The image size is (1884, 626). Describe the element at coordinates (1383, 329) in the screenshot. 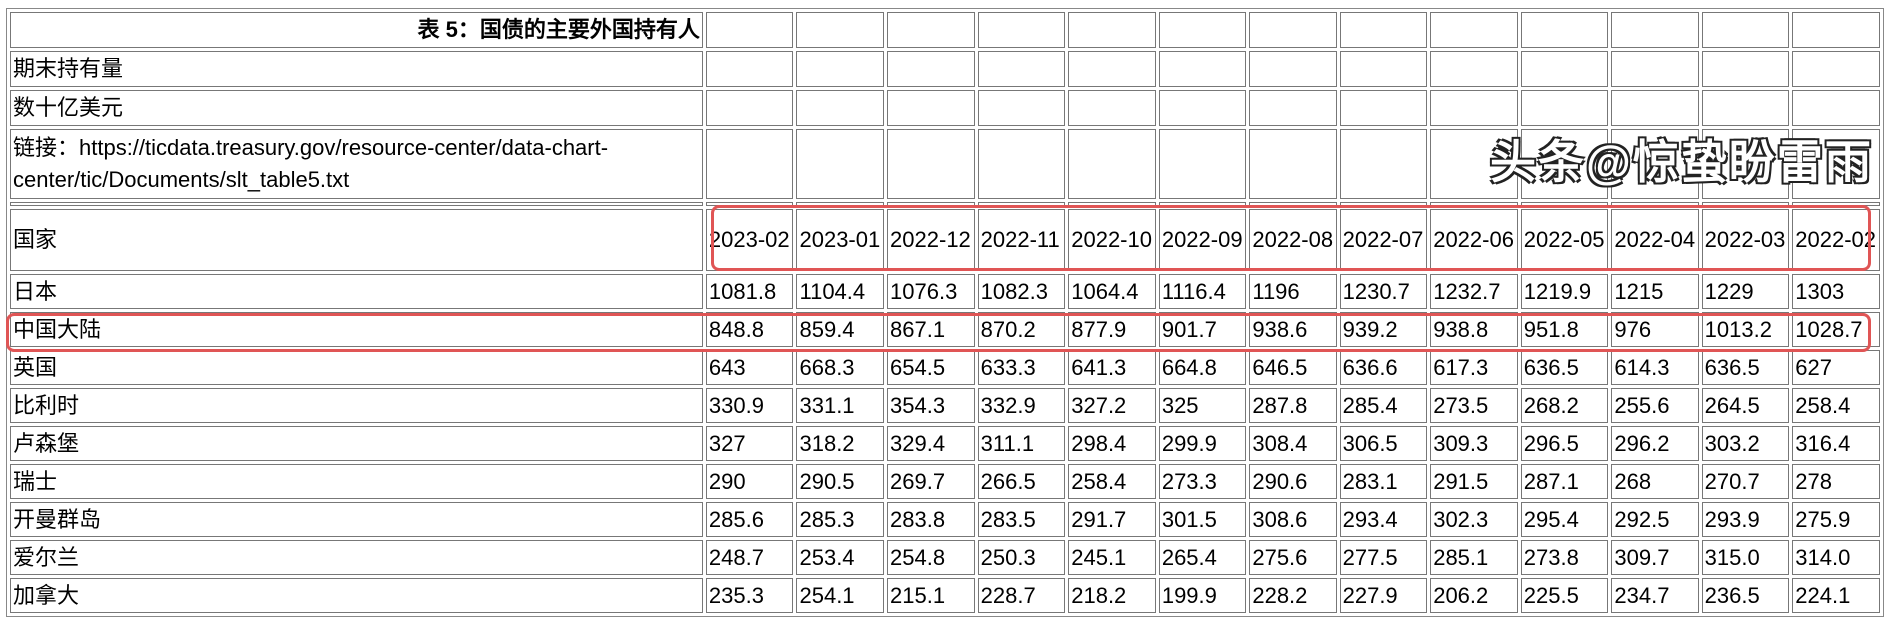

I see `value-cell: 939.2` at that location.